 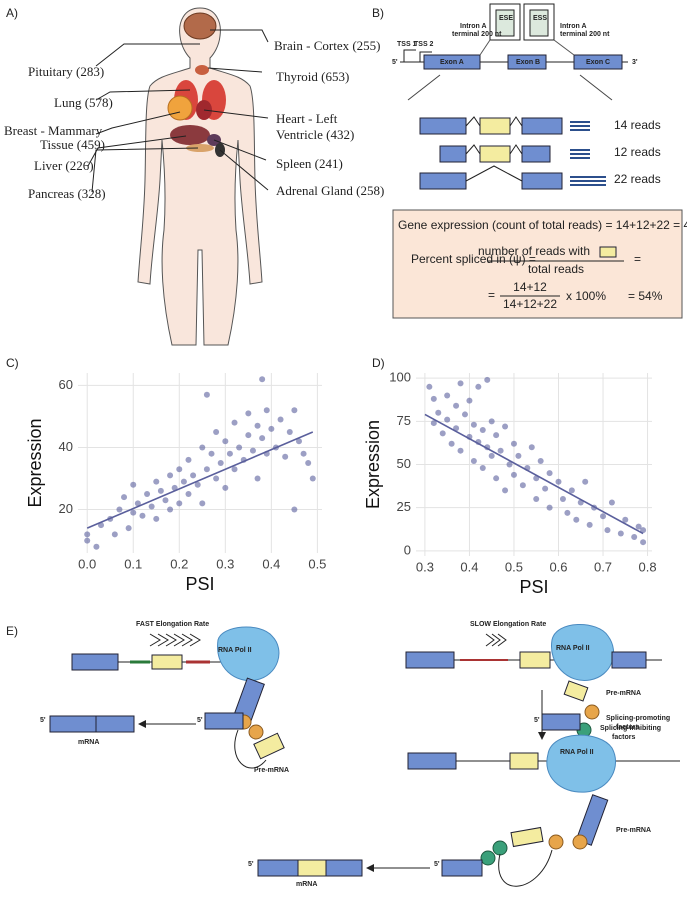 I want to click on tissue-label: Pituitary (283), so click(x=66, y=71).